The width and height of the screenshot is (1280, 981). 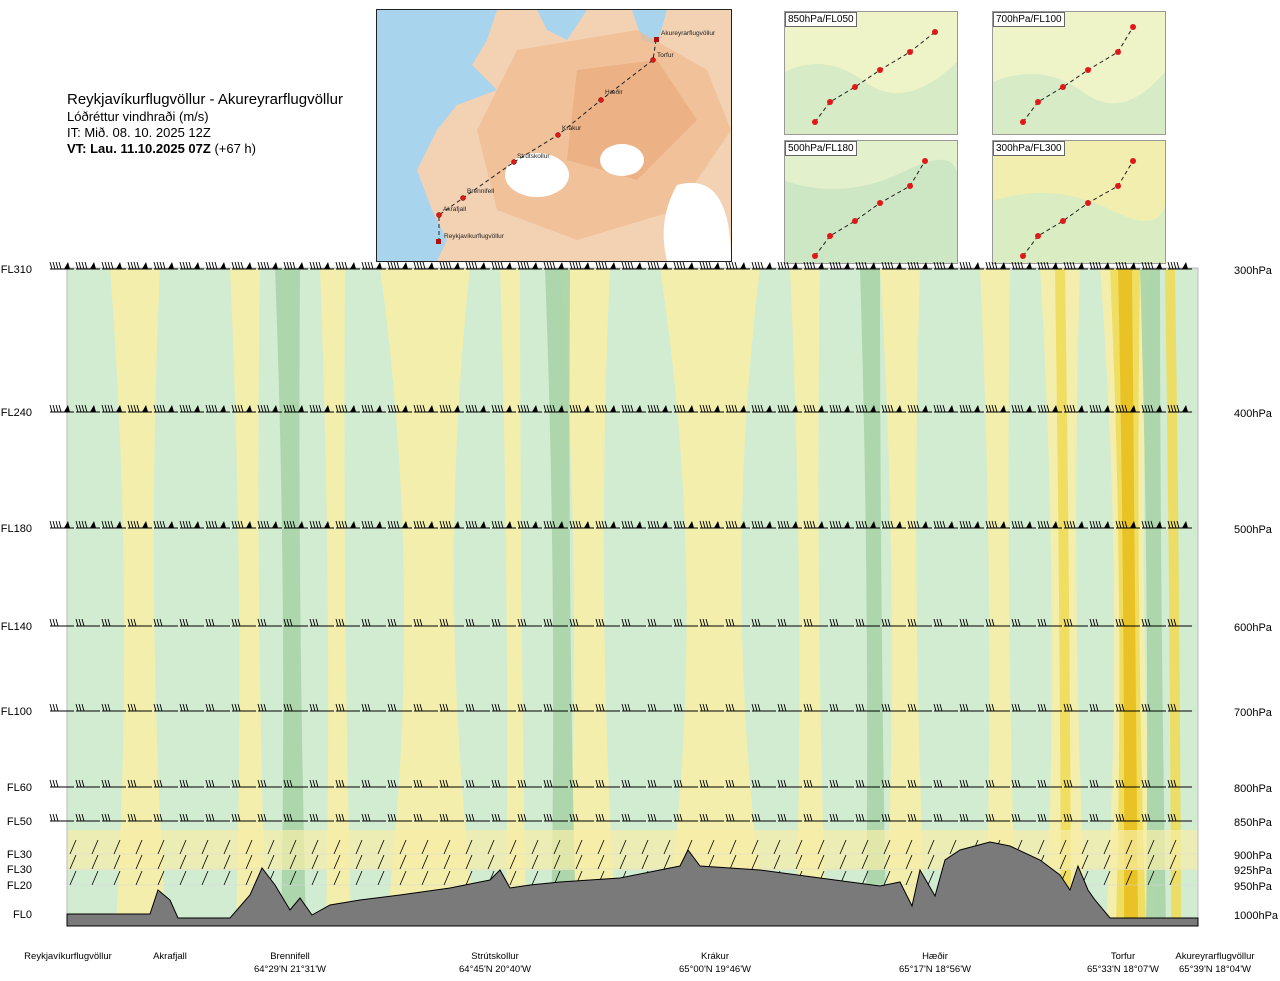 What do you see at coordinates (665, 55) in the screenshot?
I see `map-label: Torfur` at bounding box center [665, 55].